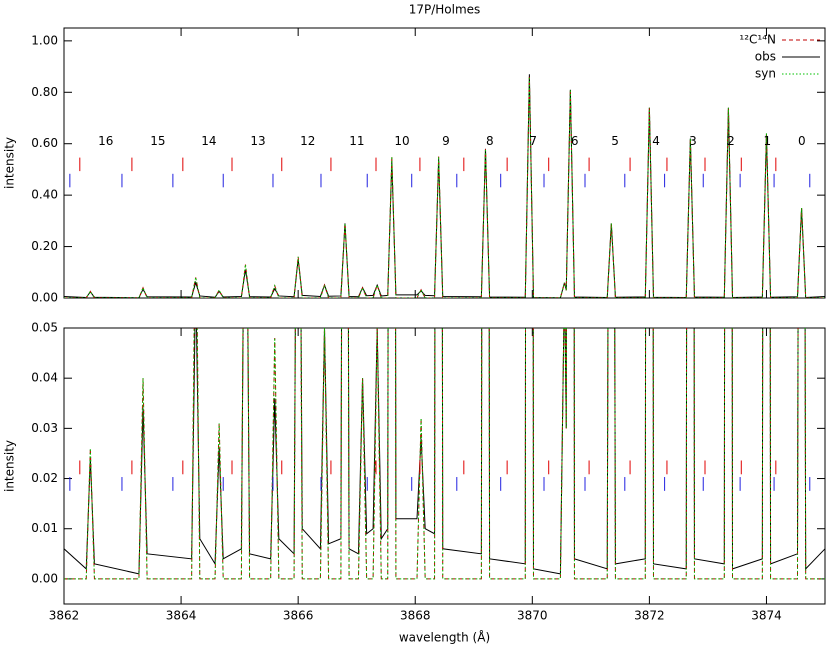 The image size is (827, 649). What do you see at coordinates (44, 143) in the screenshot?
I see `y-tick-label: 0.60` at bounding box center [44, 143].